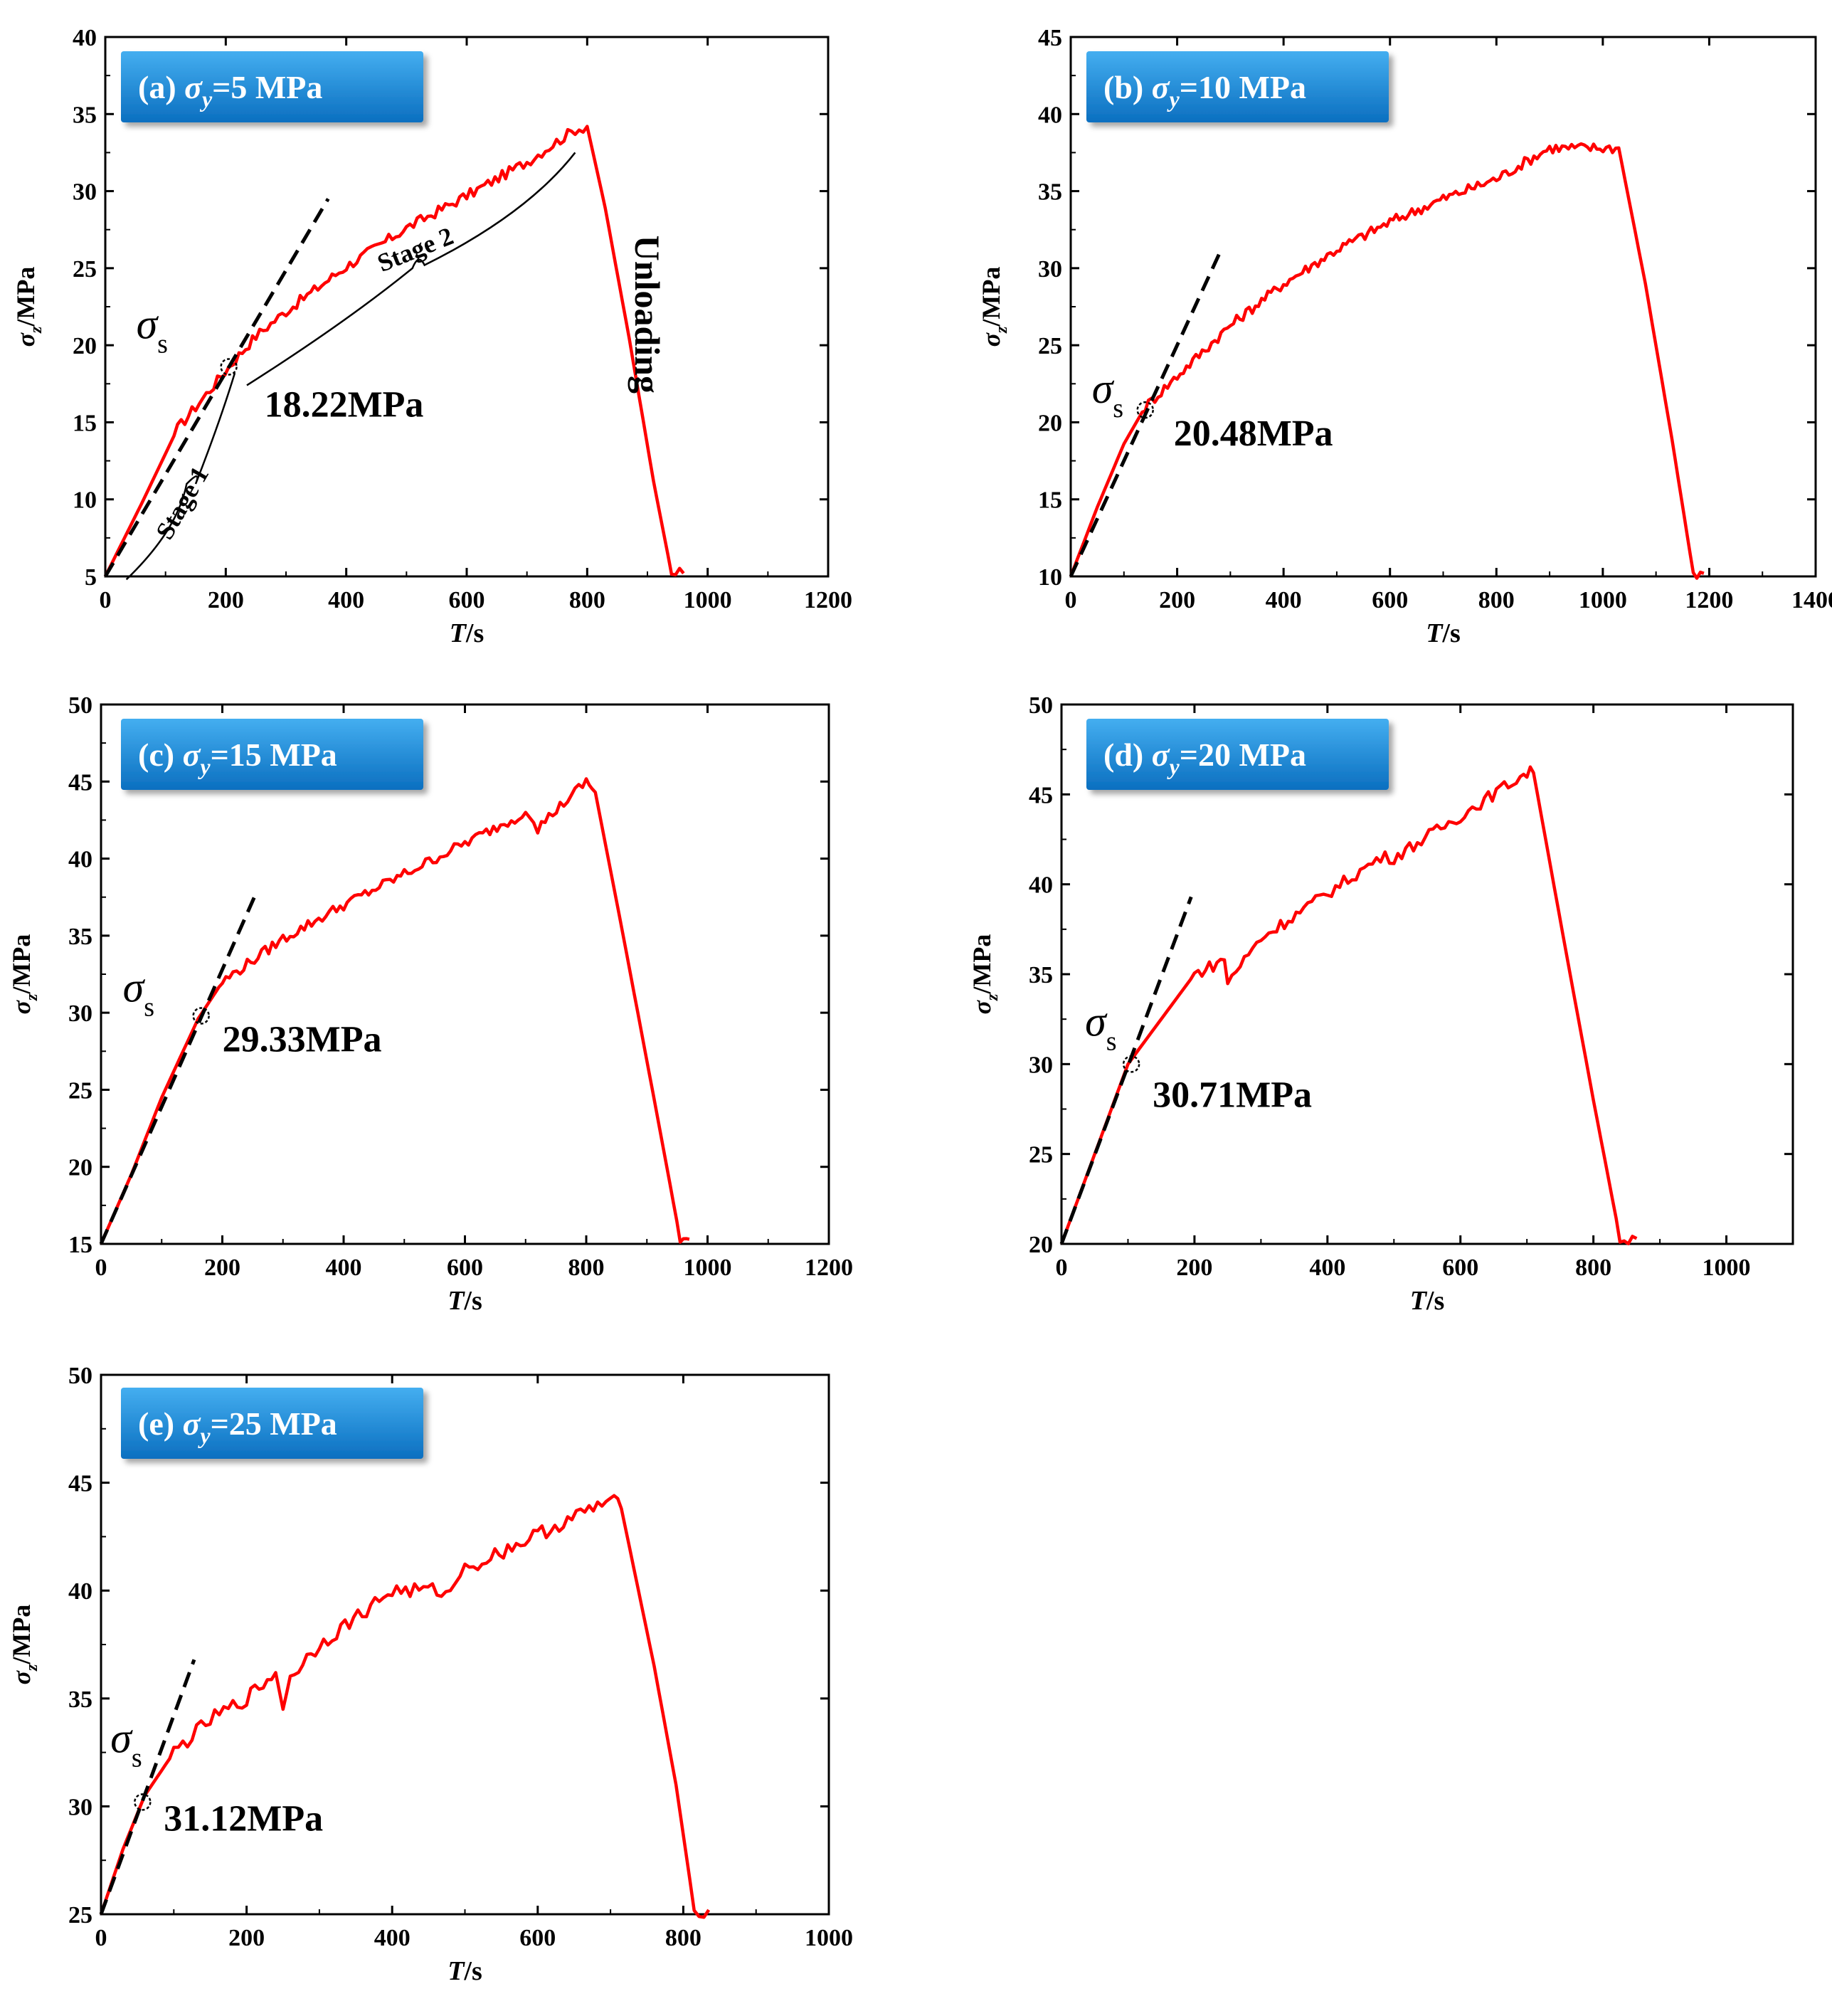 This screenshot has height=2016, width=1832. I want to click on y-tick-label: 5, so click(91, 577).